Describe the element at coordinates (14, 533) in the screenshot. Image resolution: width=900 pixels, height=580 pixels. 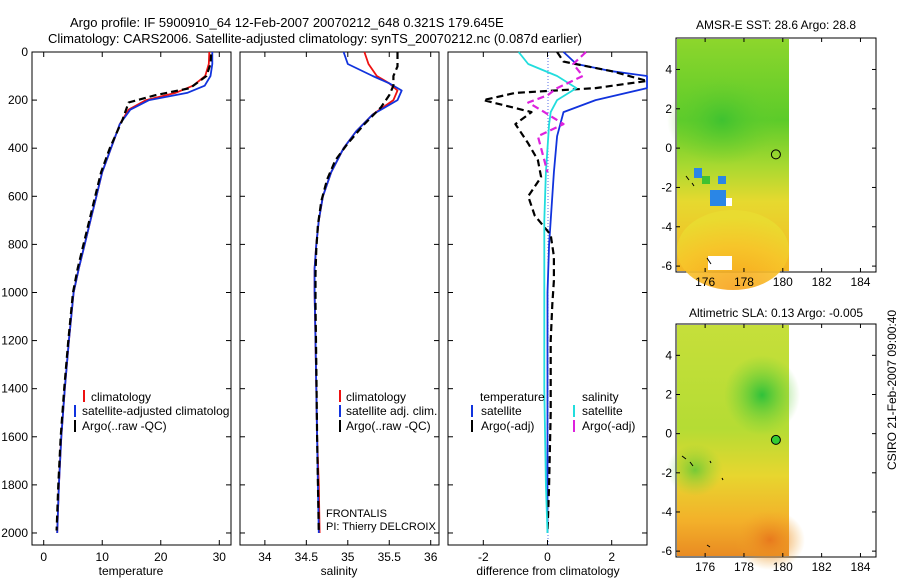
I see `y-tick-label: 2000` at that location.